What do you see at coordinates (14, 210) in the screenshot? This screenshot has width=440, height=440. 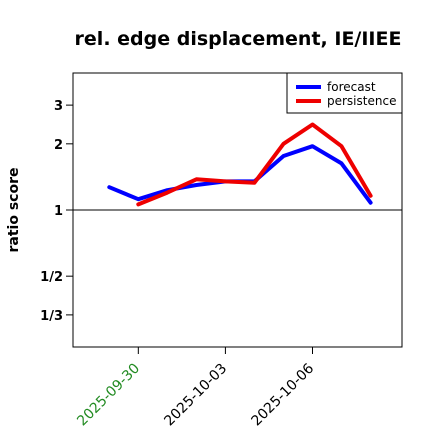 I see `y-axis-label: ratio score` at bounding box center [14, 210].